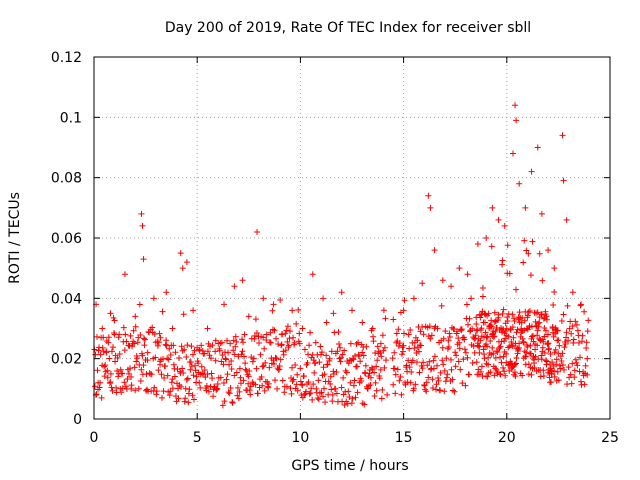 Image resolution: width=640 pixels, height=480 pixels. Describe the element at coordinates (66, 58) in the screenshot. I see `y-tick-label: 0.12` at that location.